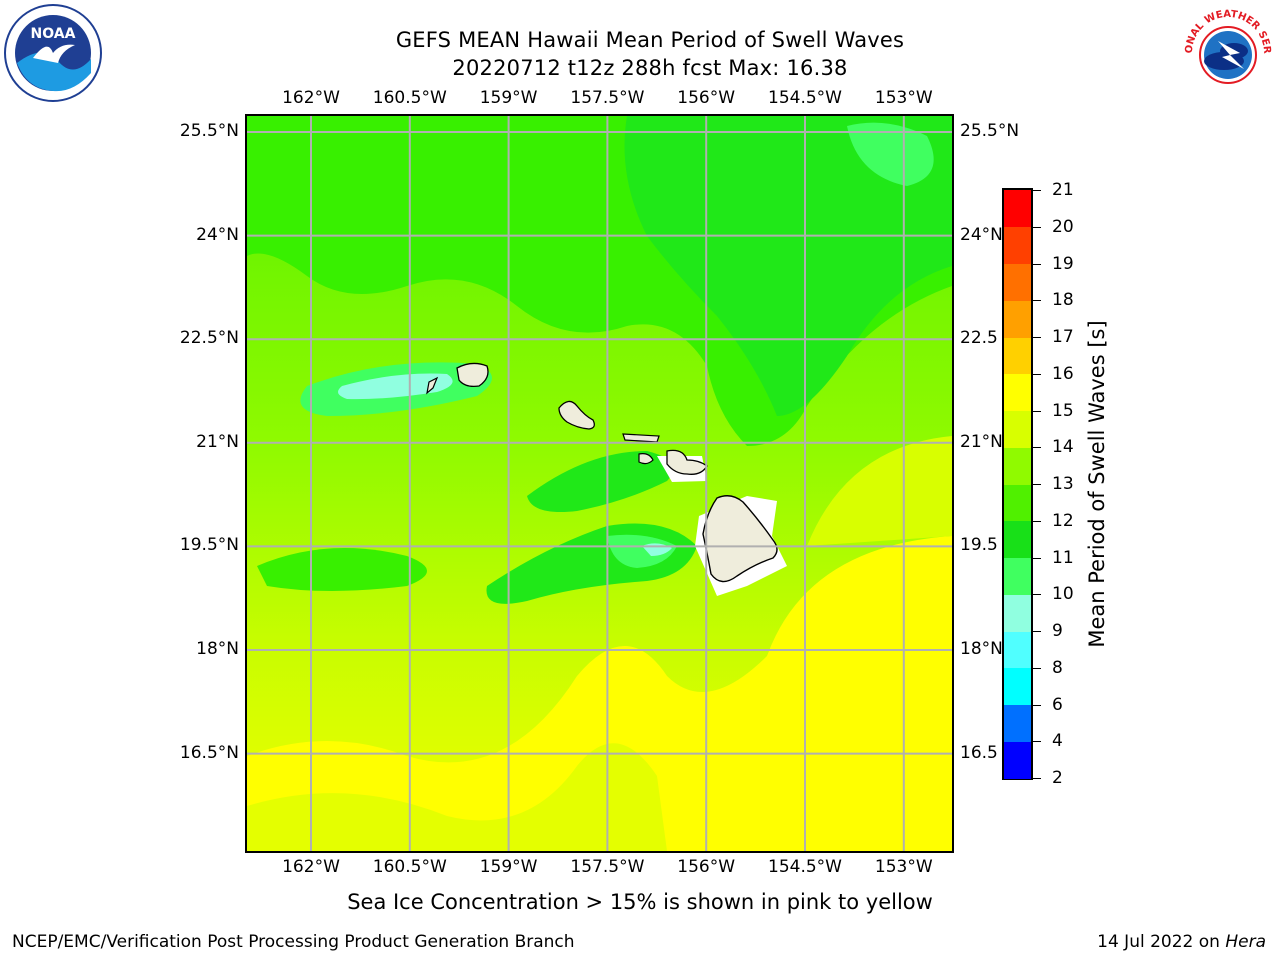 The height and width of the screenshot is (960, 1280). I want to click on lon-tick-bottom: 162°W, so click(311, 867).